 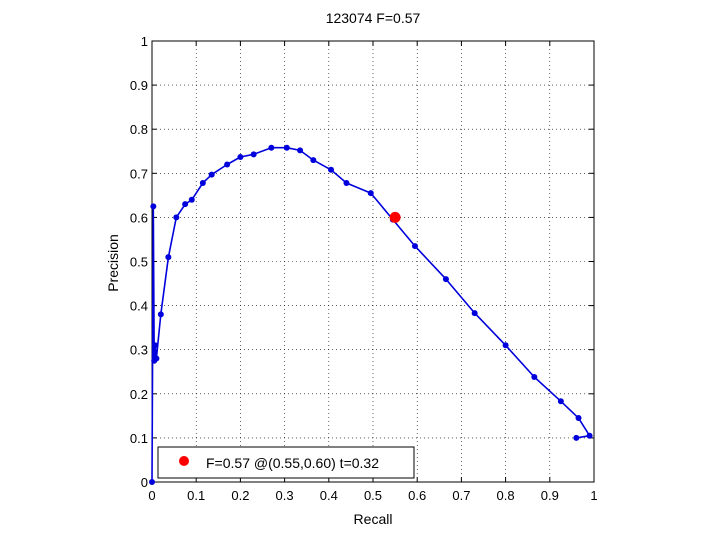 I want to click on x-tick-label: 0.3, so click(x=285, y=495).